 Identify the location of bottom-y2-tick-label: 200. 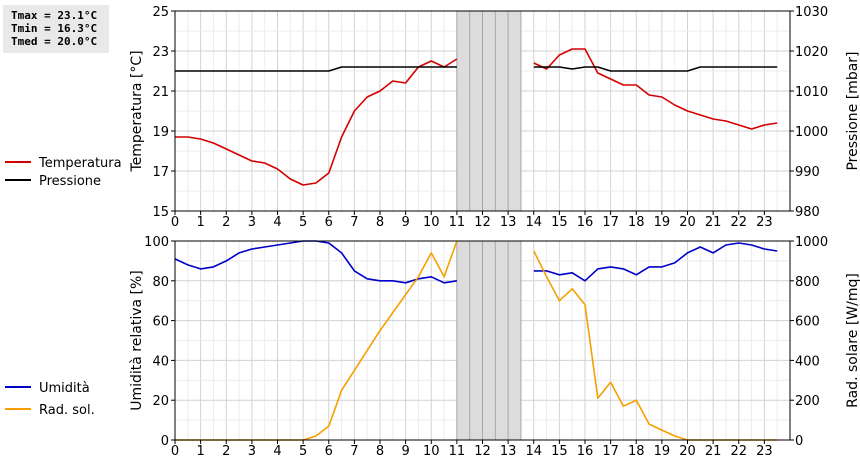
(807, 401).